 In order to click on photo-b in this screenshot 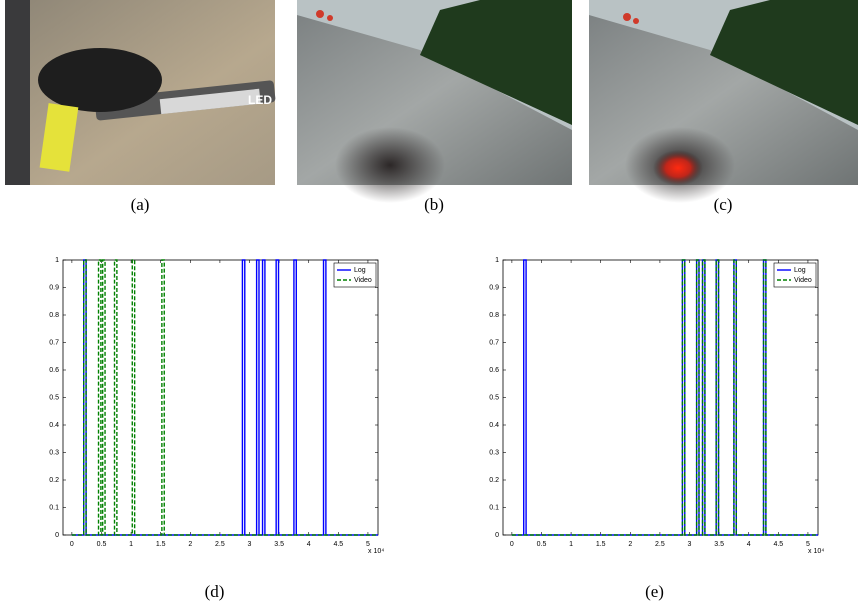, I will do `click(434, 101)`.